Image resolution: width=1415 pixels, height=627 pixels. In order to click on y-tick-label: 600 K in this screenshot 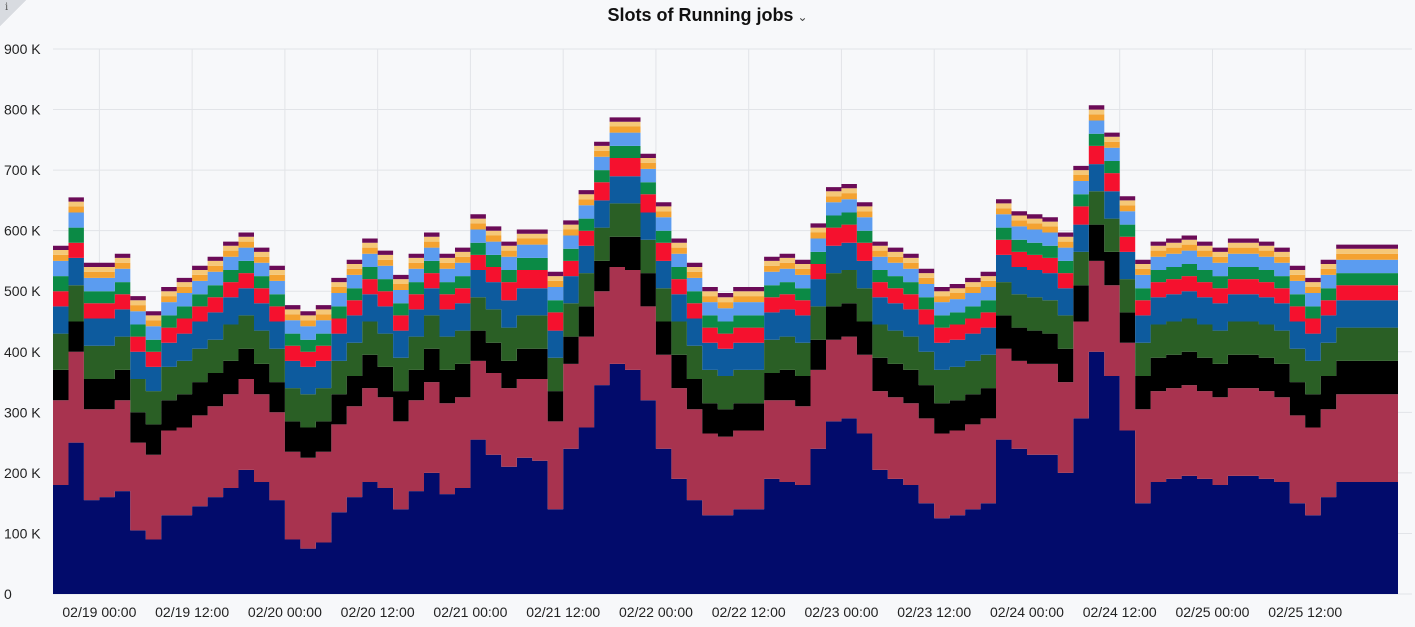, I will do `click(22, 231)`.